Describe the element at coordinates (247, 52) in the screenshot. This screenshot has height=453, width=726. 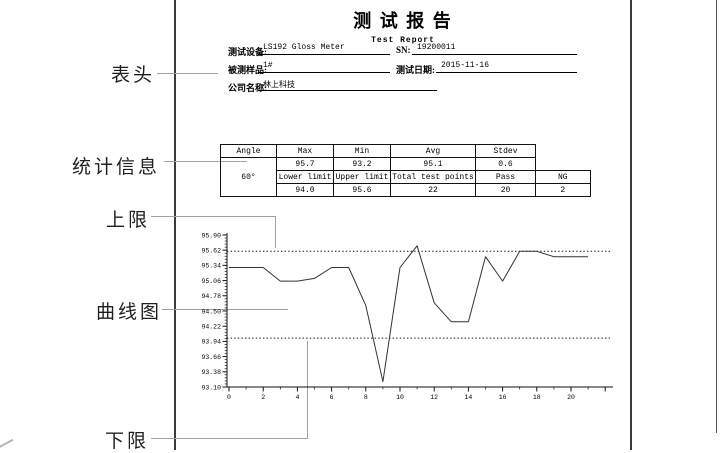
I see `device-field-label: 测试设备:` at that location.